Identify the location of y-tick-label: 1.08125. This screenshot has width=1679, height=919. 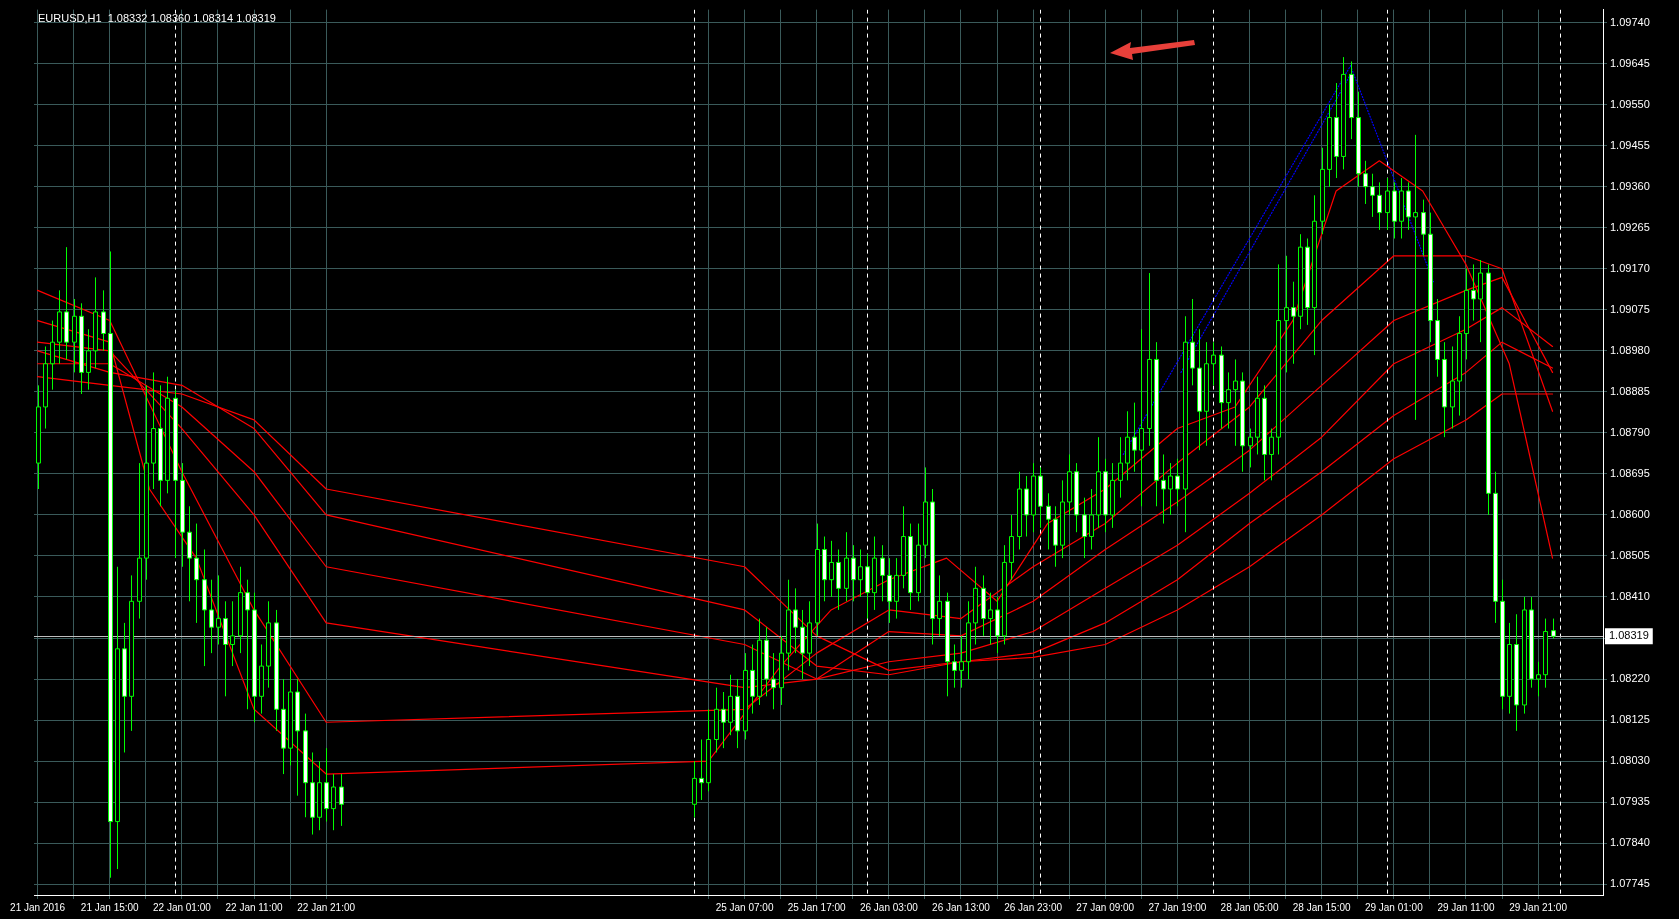
(1630, 719).